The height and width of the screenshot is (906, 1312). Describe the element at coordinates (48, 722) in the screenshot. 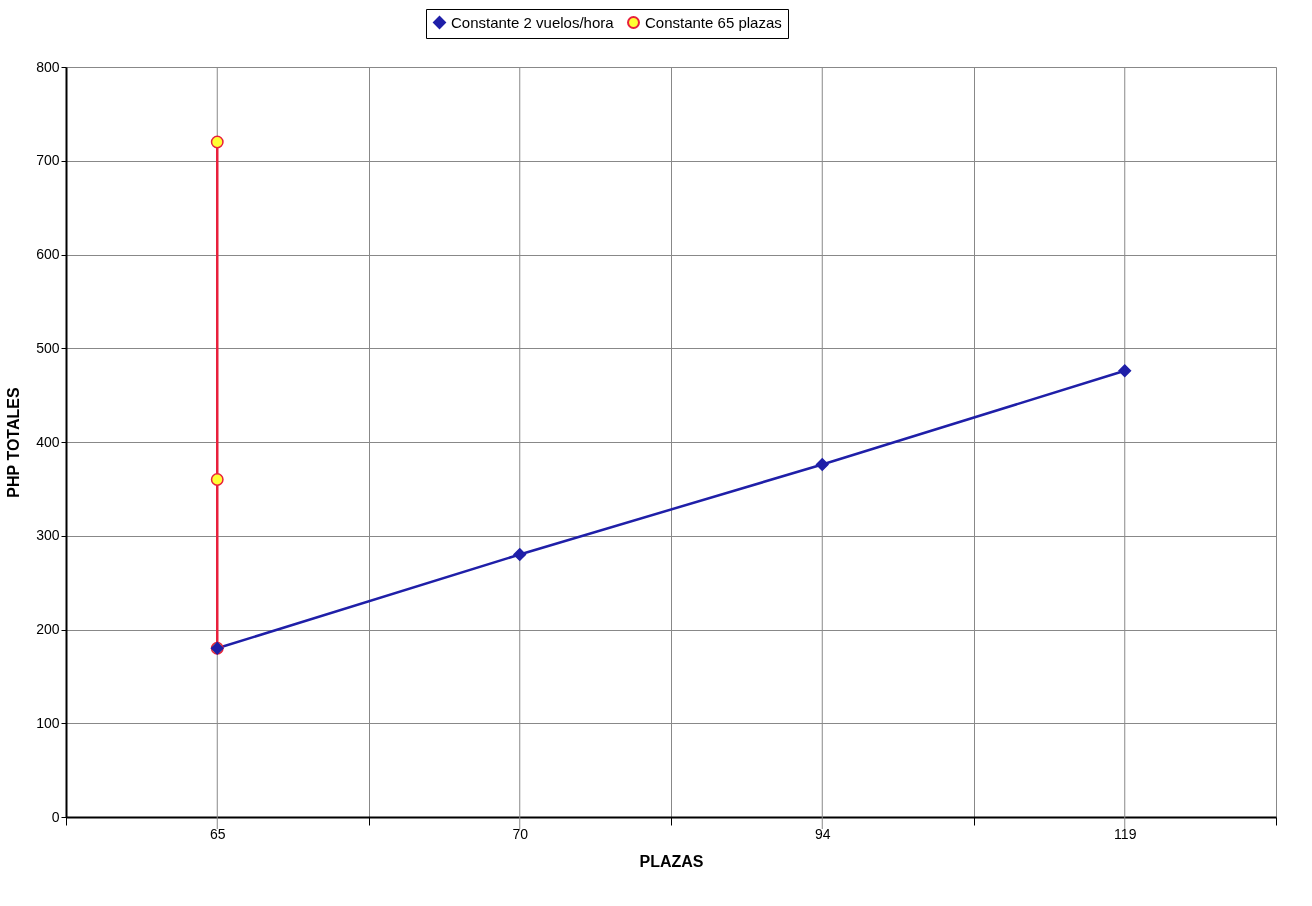

I see `y-tick-label: 100` at that location.